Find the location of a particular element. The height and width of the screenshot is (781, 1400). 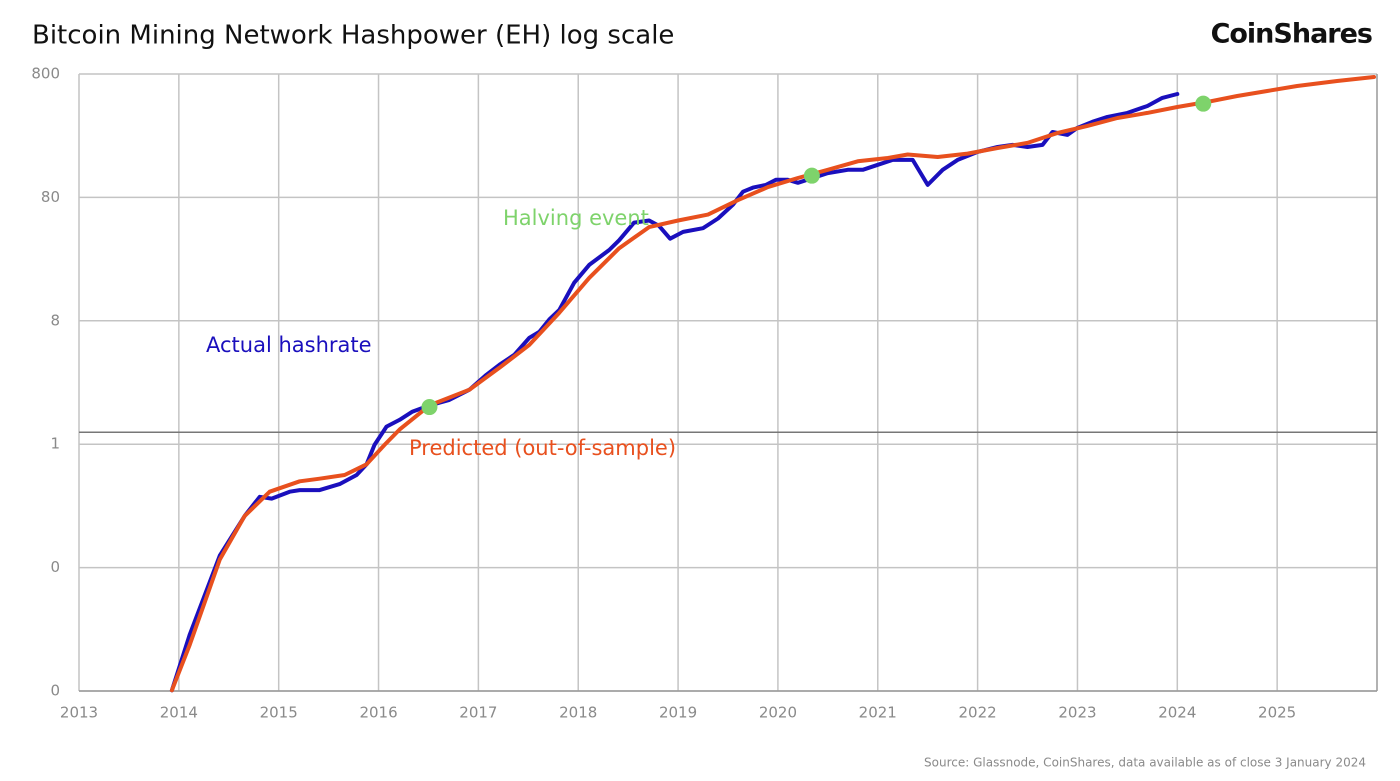

x-tick-label: 2014 is located at coordinates (179, 713).